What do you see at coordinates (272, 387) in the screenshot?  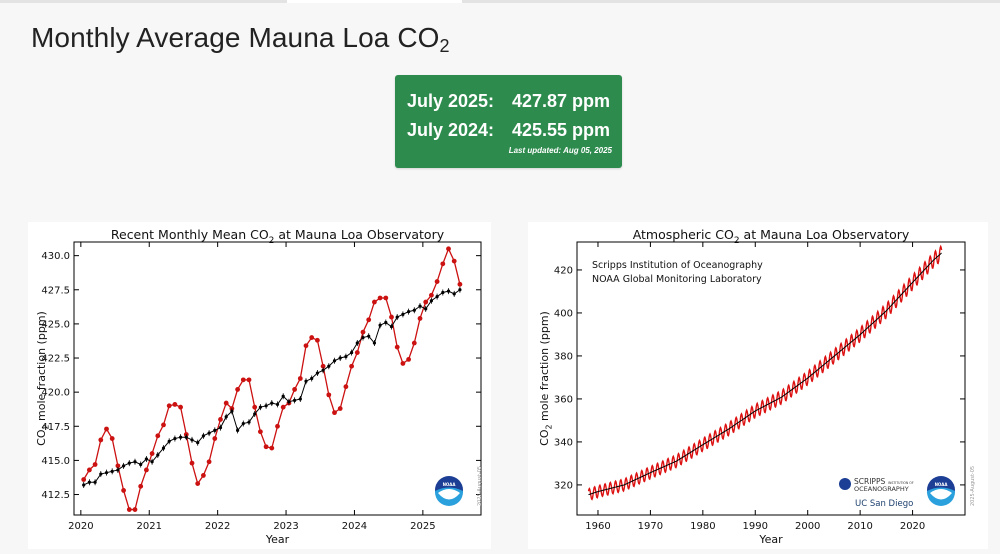 I see `left-seasonal-corrected-line` at bounding box center [272, 387].